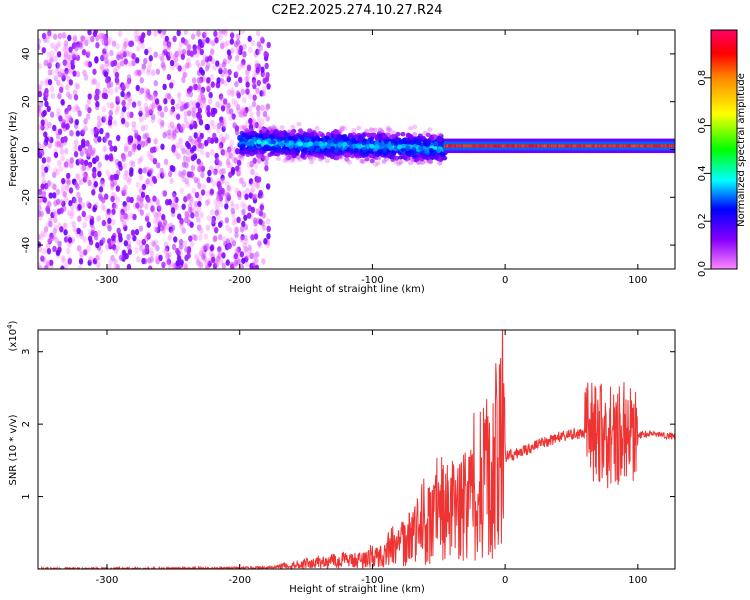 Image resolution: width=750 pixels, height=600 pixels. What do you see at coordinates (239, 580) in the screenshot?
I see `x-tick-label: -200` at bounding box center [239, 580].